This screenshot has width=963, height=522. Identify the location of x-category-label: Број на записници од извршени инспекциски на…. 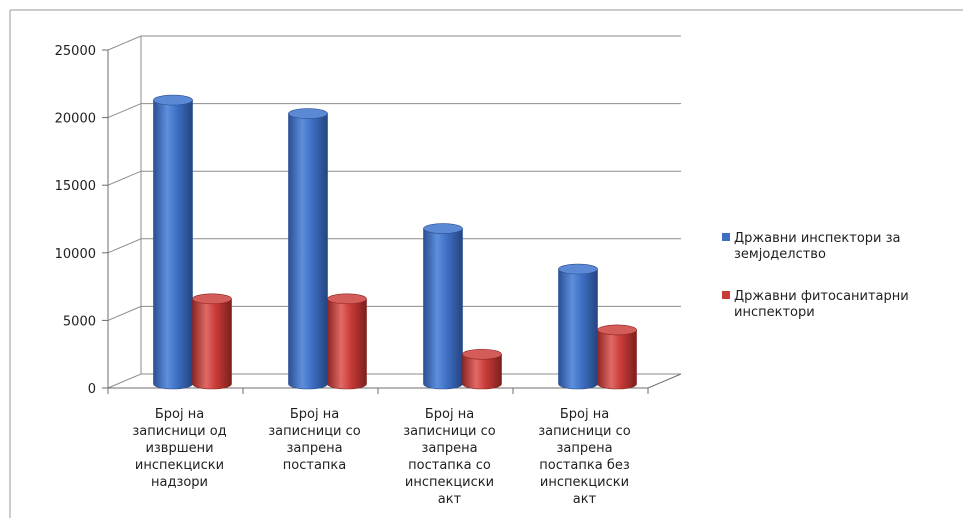
(179, 448).